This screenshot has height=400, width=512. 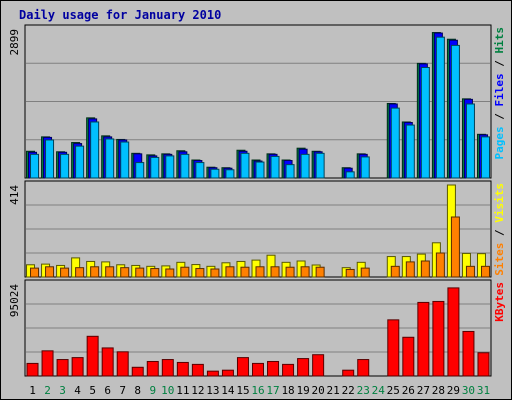 I want to click on y-axis-max-label: 2899, so click(x=14, y=42).